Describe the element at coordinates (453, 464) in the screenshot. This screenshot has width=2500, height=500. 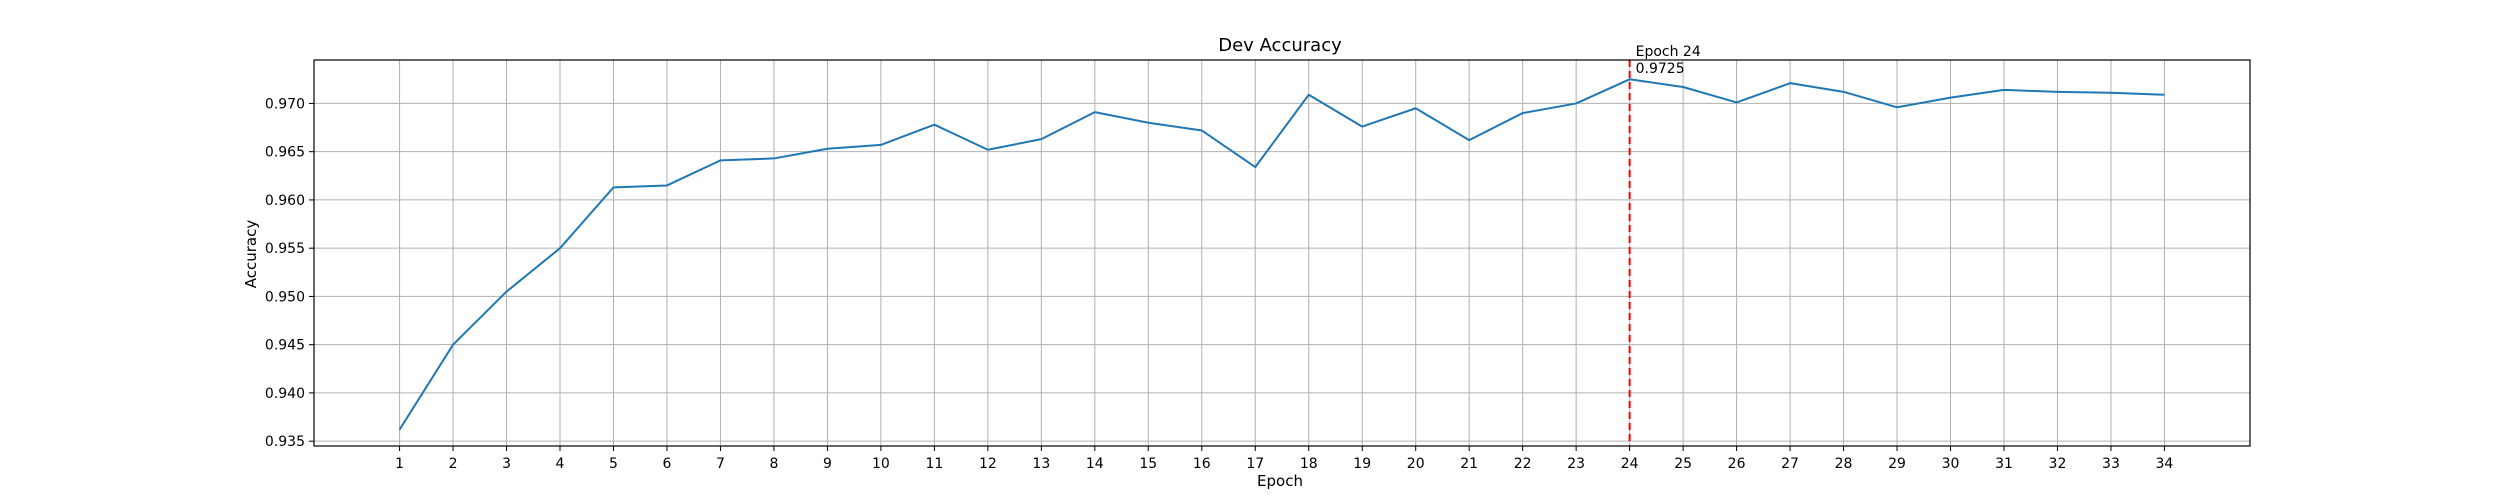
I see `x-tick-label: 2` at that location.